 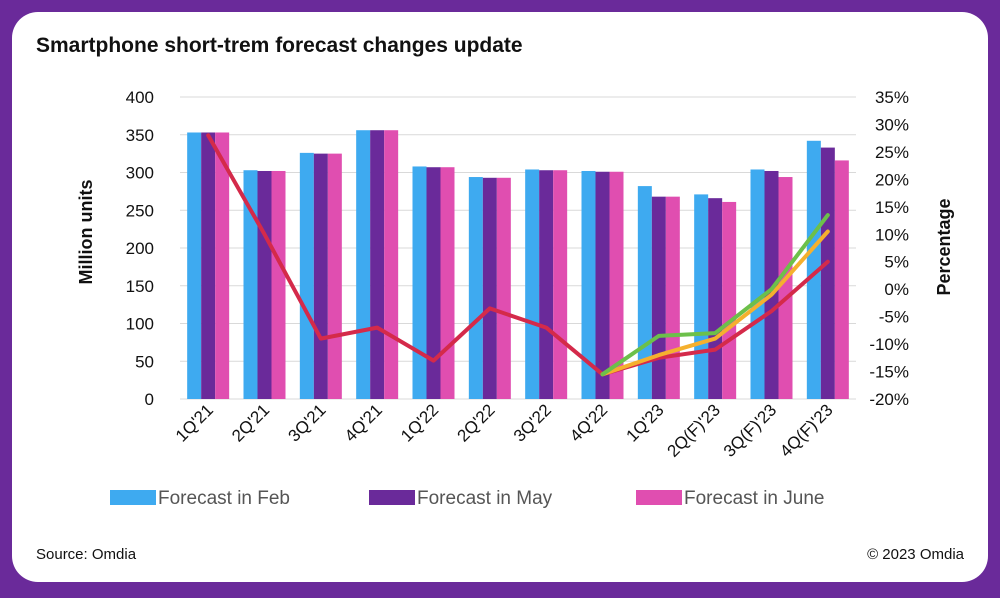 I want to click on x-tick-label: 2Q(F)'23, so click(x=694, y=430).